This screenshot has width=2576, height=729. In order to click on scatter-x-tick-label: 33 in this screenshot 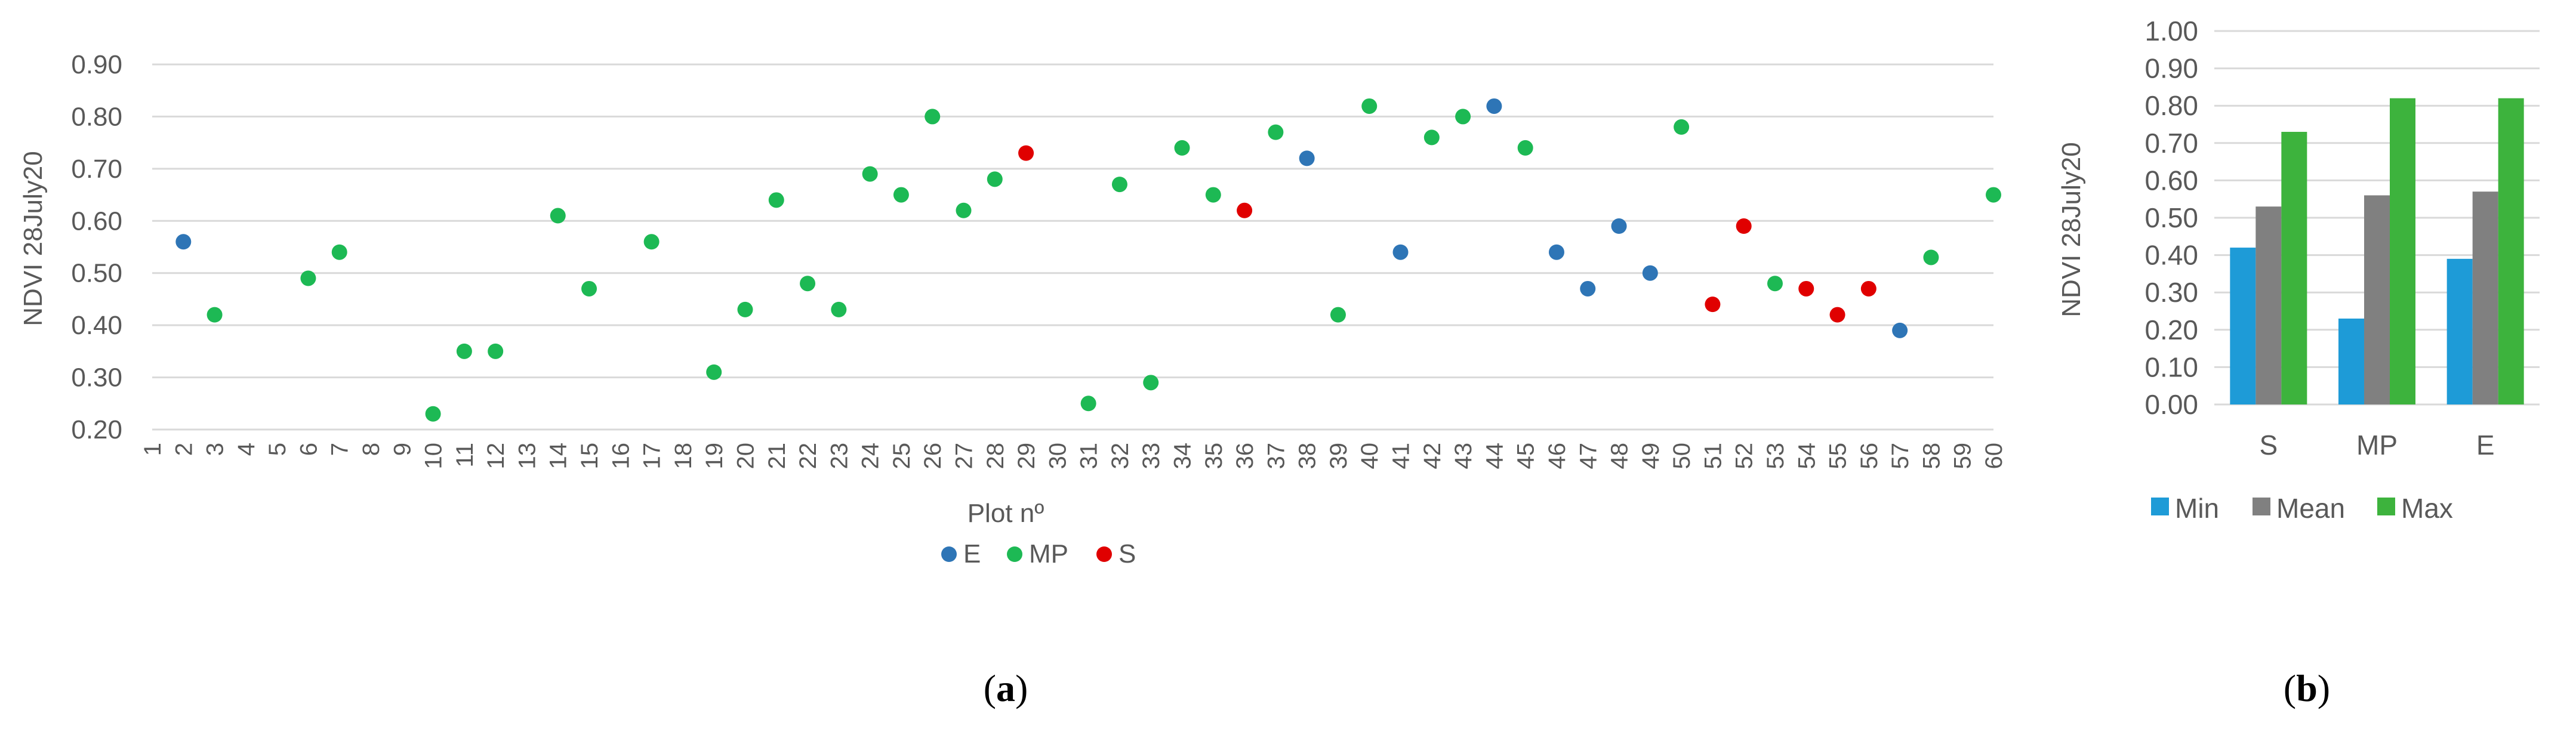, I will do `click(1151, 456)`.